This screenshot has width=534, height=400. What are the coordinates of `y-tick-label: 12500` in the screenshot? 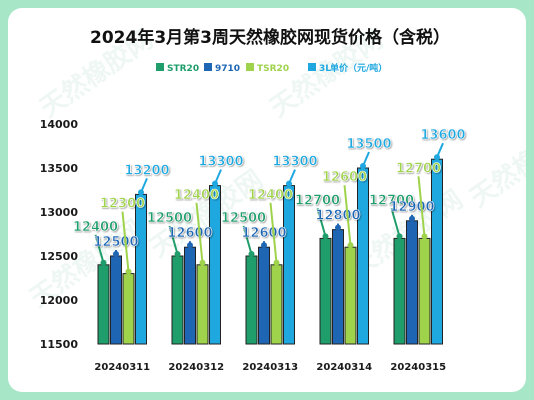 It's located at (59, 256).